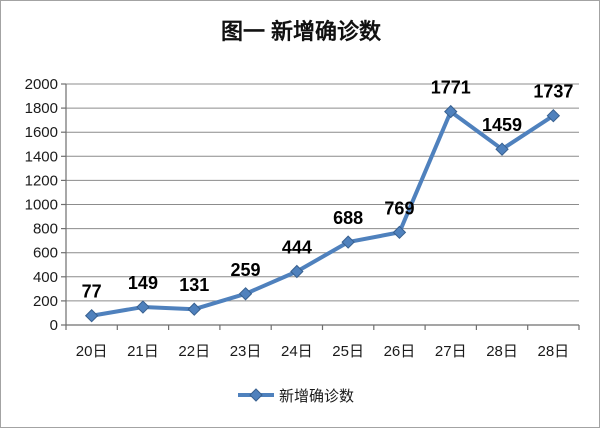 Image resolution: width=600 pixels, height=428 pixels. What do you see at coordinates (194, 285) in the screenshot?
I see `data-value-label: 131` at bounding box center [194, 285].